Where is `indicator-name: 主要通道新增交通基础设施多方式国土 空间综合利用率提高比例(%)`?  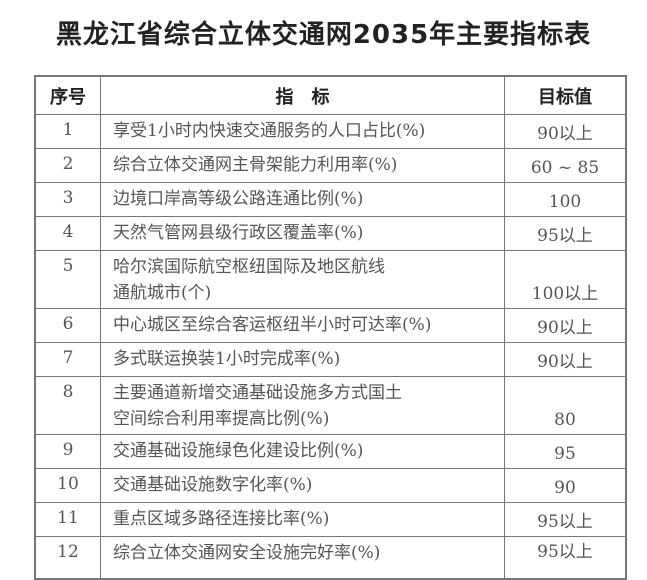 indicator-name: 主要通道新增交通基础设施多方式国土 空间综合利用率提高比例(%) is located at coordinates (302, 405).